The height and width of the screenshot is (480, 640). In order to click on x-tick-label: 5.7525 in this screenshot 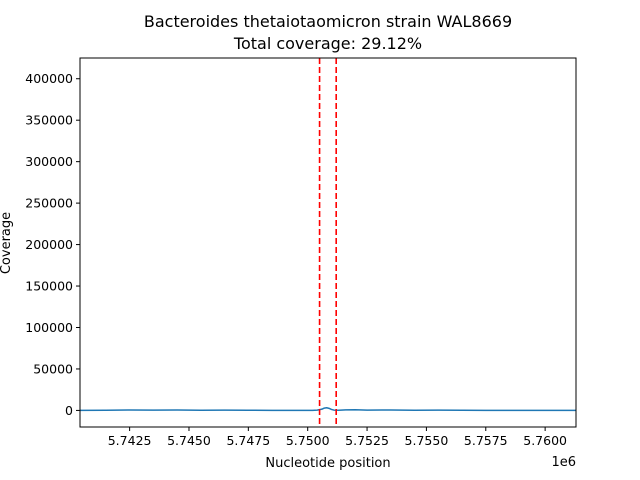, I will do `click(367, 440)`.